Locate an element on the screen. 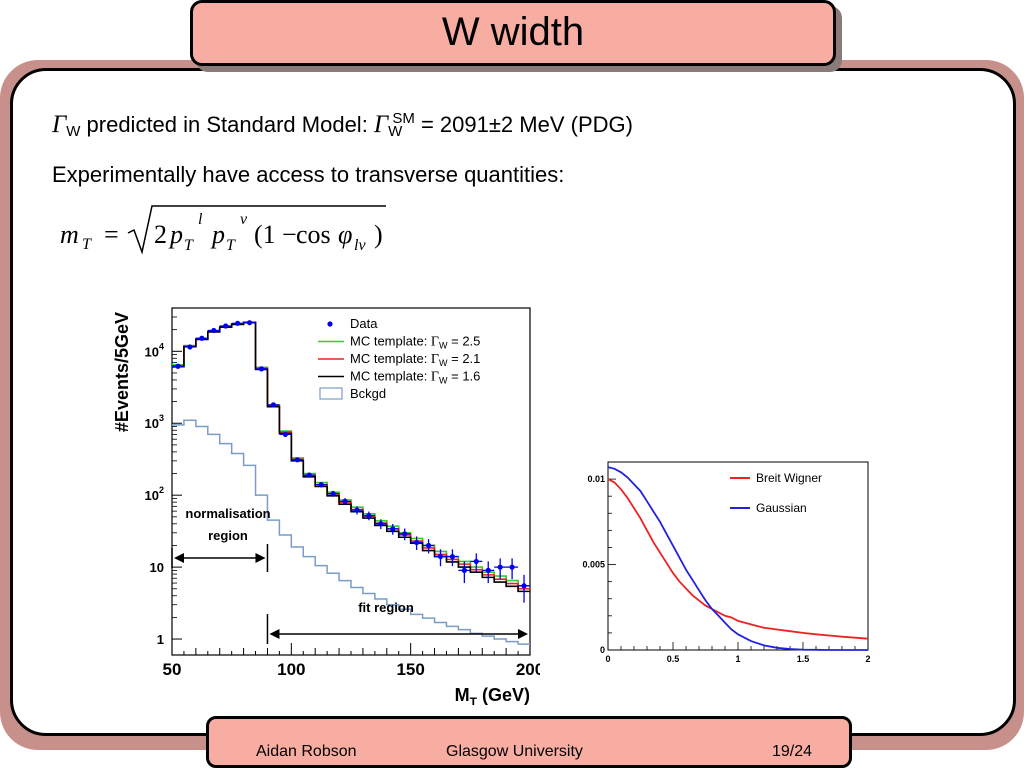 The image size is (1024, 768). lineshape-x-tick-label: 0.5 is located at coordinates (673, 659).